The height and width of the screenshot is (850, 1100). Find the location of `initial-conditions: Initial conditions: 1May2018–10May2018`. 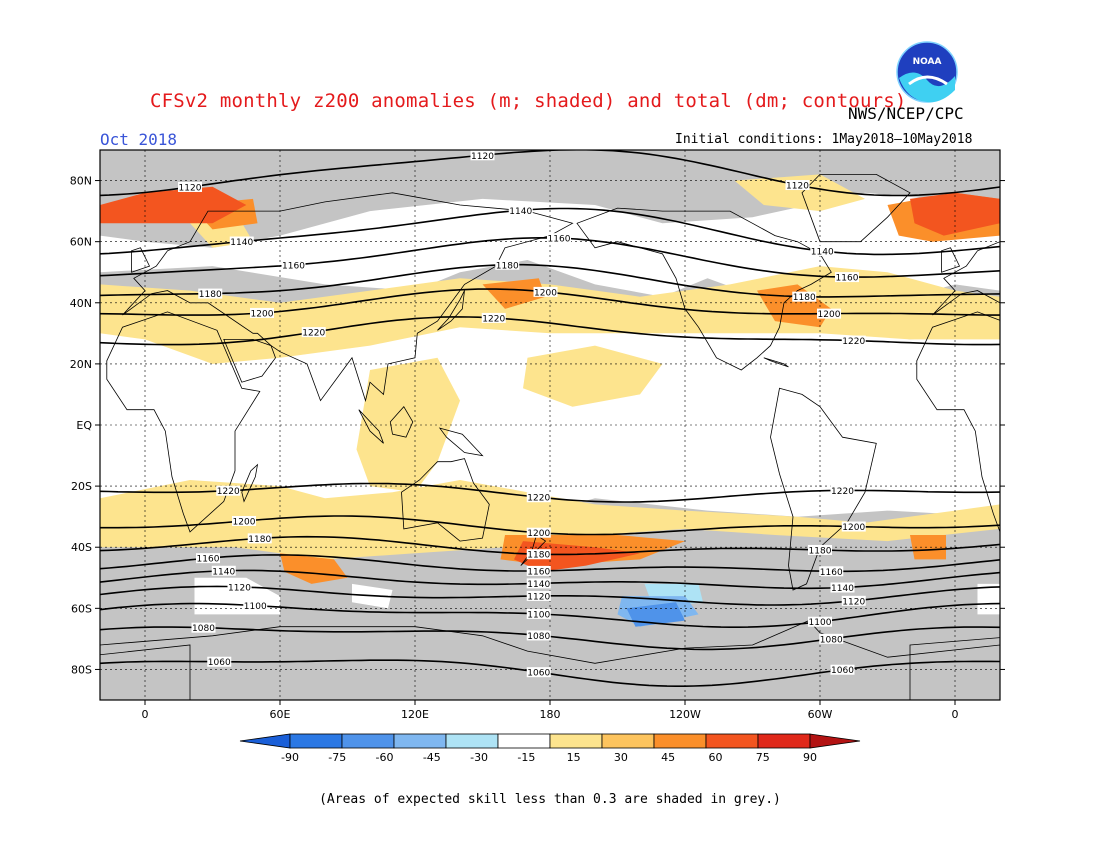

initial-conditions: Initial conditions: 1May2018–10May2018 is located at coordinates (824, 139).